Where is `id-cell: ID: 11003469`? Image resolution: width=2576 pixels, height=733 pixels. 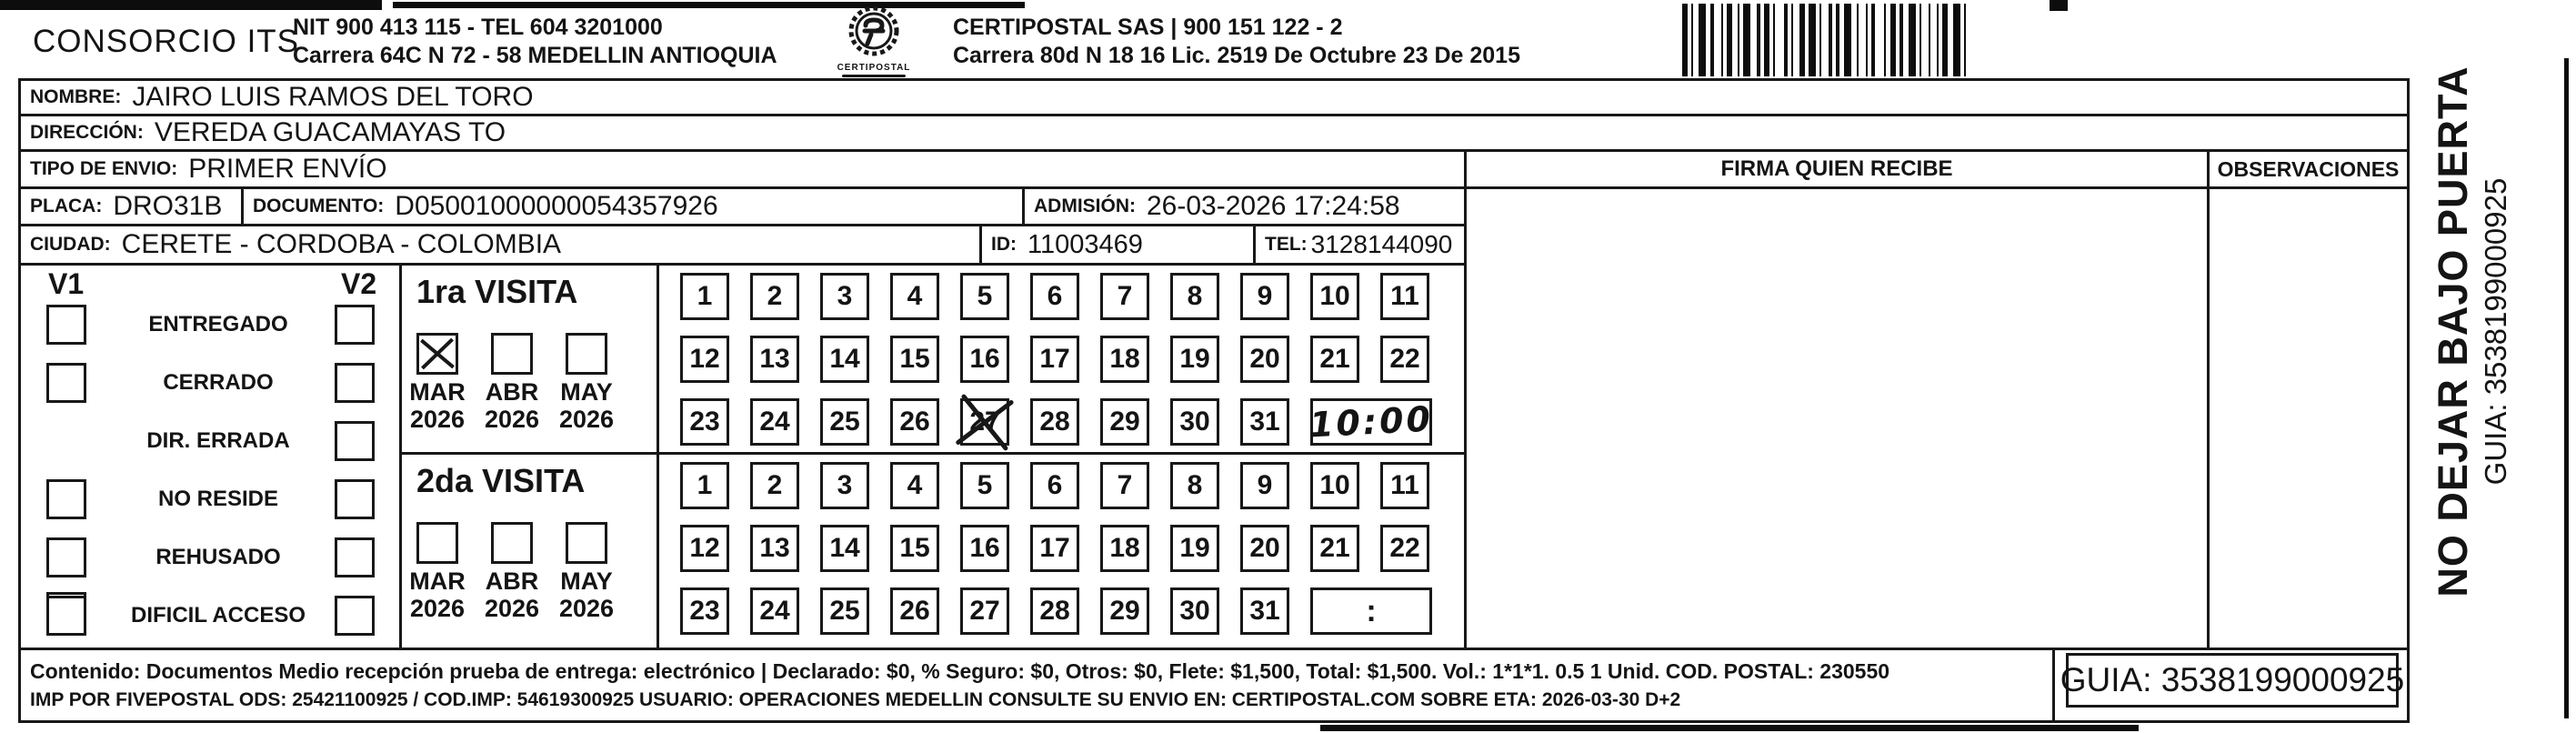
id-cell: ID: 11003469 is located at coordinates (1117, 245).